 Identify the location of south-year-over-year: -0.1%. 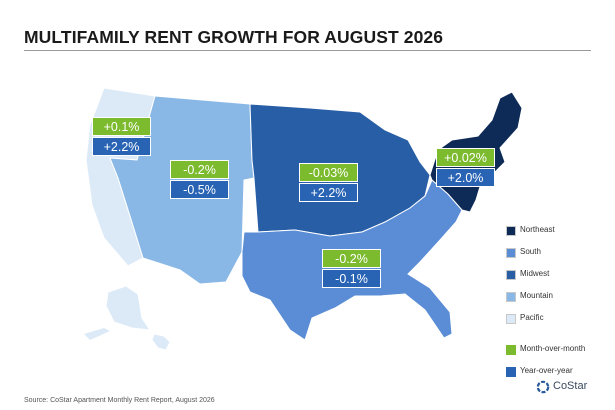
(351, 278).